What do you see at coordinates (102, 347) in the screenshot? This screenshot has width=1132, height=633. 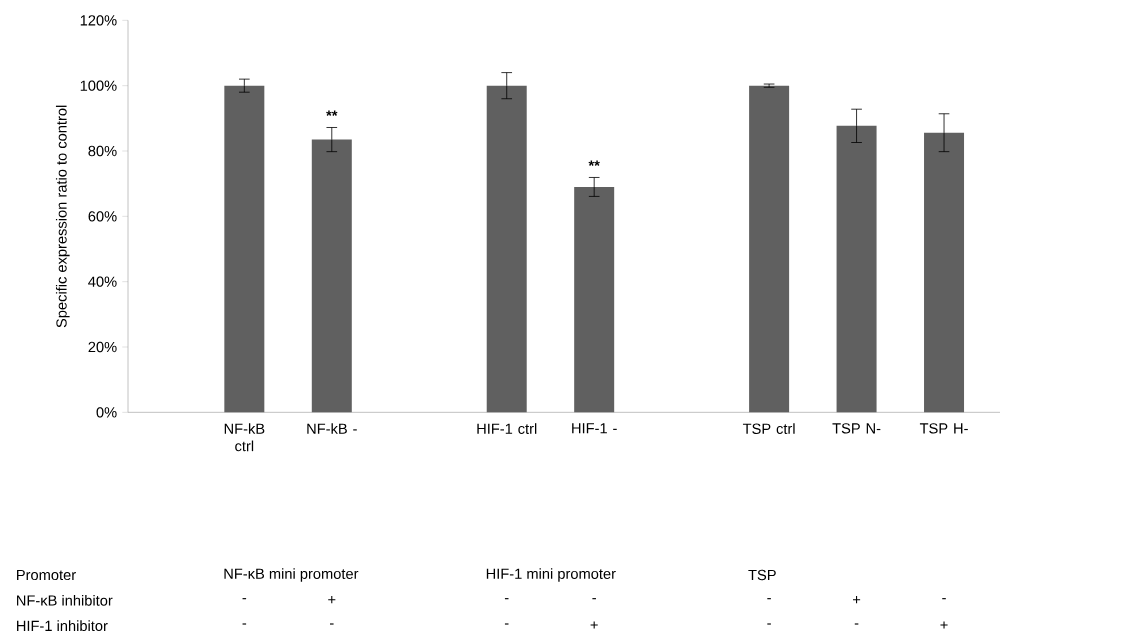 I see `y-tick-label: 20%` at bounding box center [102, 347].